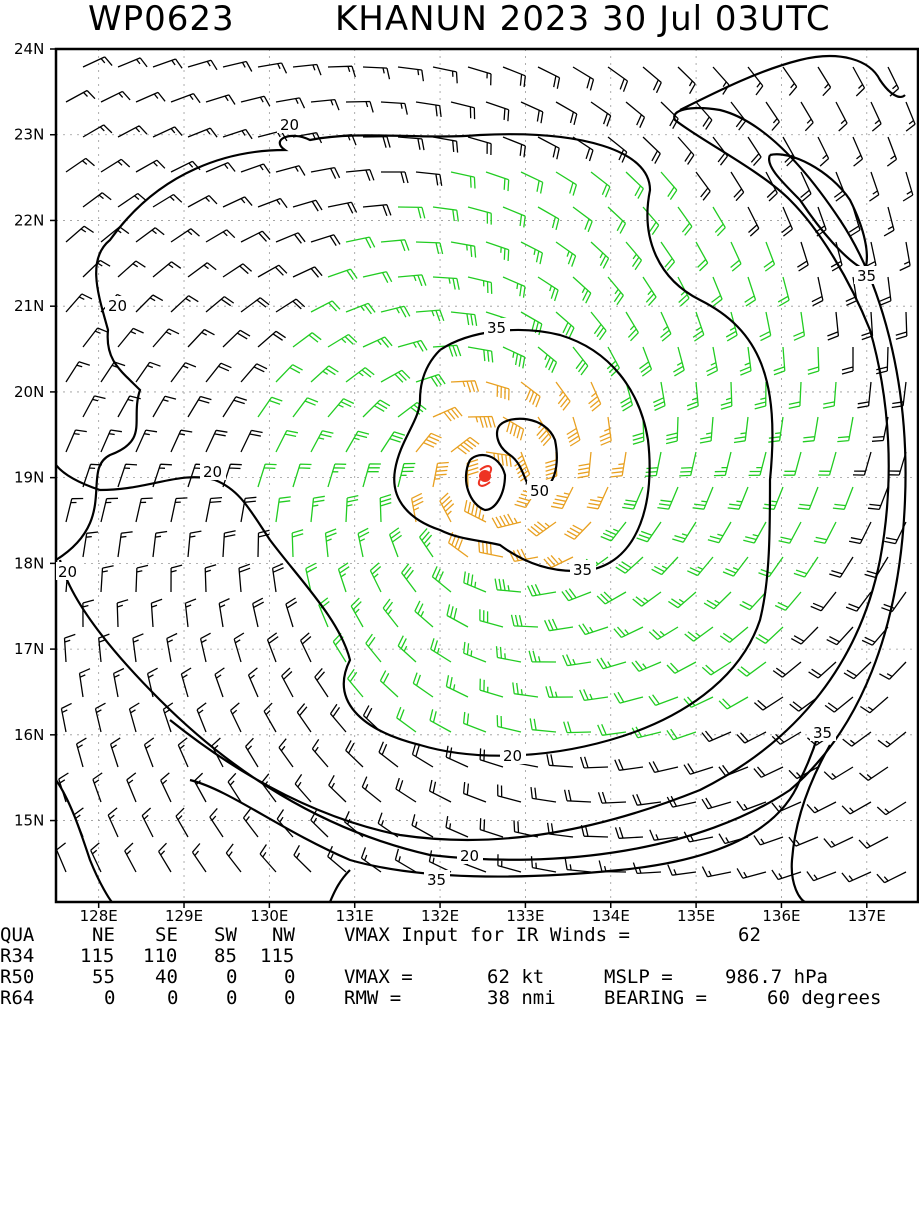  Describe the element at coordinates (290, 977) in the screenshot. I see `r50-nw: 0` at that location.